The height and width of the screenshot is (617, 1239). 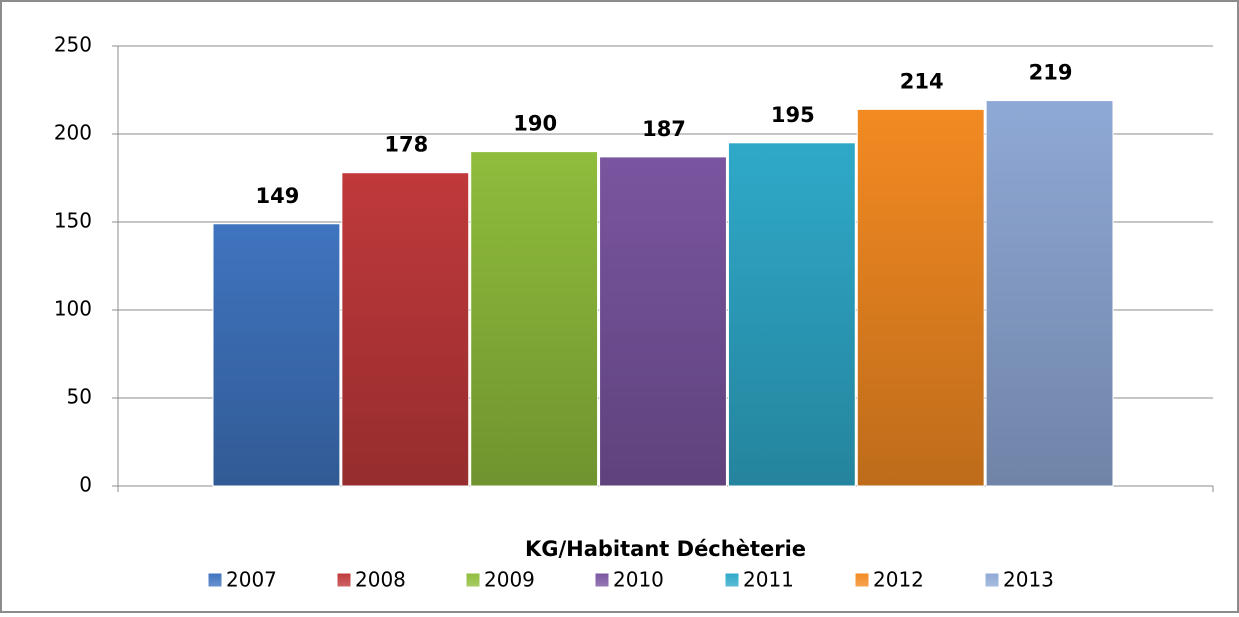 What do you see at coordinates (73, 221) in the screenshot?
I see `y-tick-label: 150` at bounding box center [73, 221].